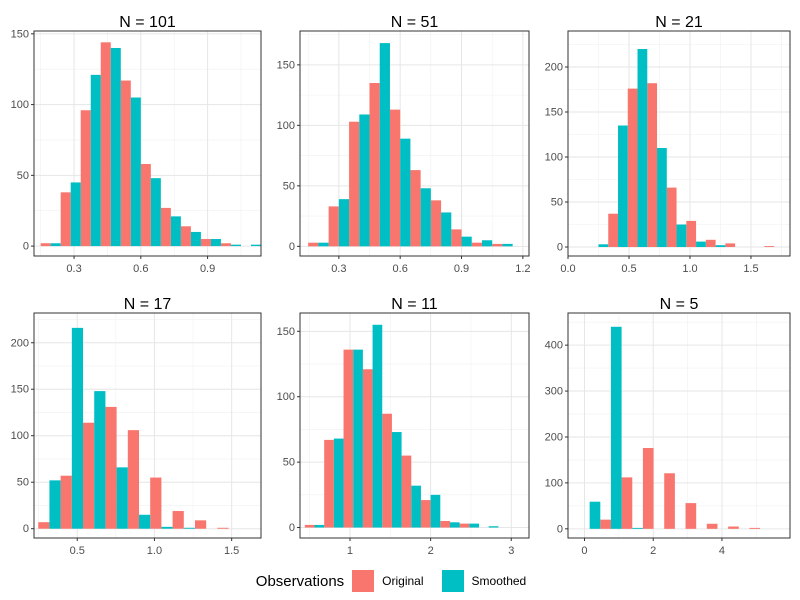  I want to click on panel-4-y-tick-label: 50, so click(23, 483).